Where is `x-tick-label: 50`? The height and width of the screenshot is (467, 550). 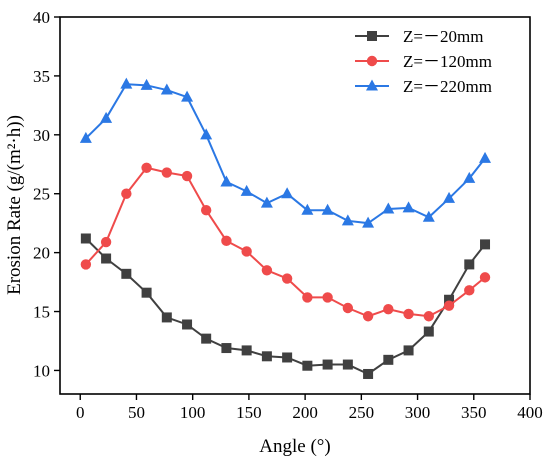 x-tick-label: 50 is located at coordinates (136, 412).